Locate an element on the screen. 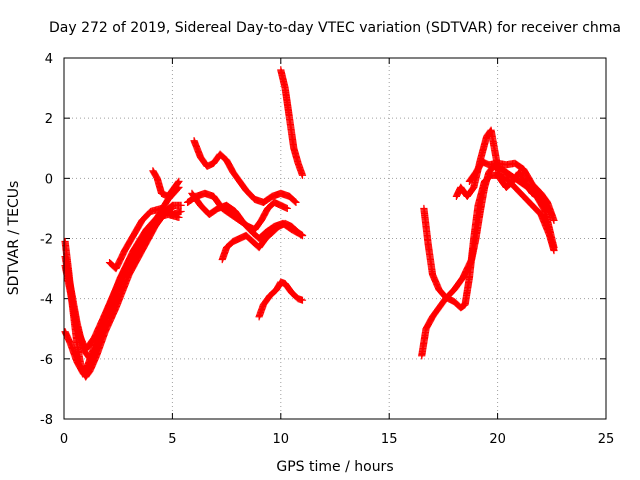 This screenshot has width=640, height=480. x-tick-label: 15 is located at coordinates (389, 439).